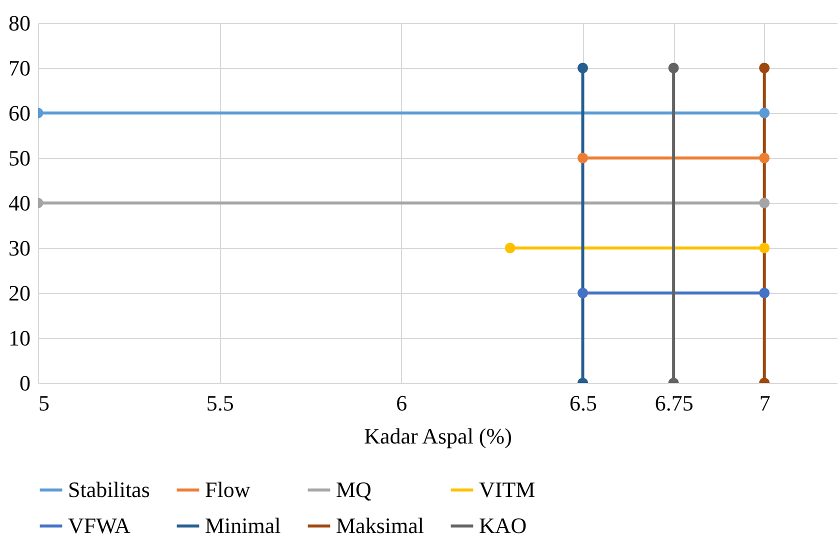 The width and height of the screenshot is (839, 547). Describe the element at coordinates (227, 489) in the screenshot. I see `legend-label: Flow` at that location.